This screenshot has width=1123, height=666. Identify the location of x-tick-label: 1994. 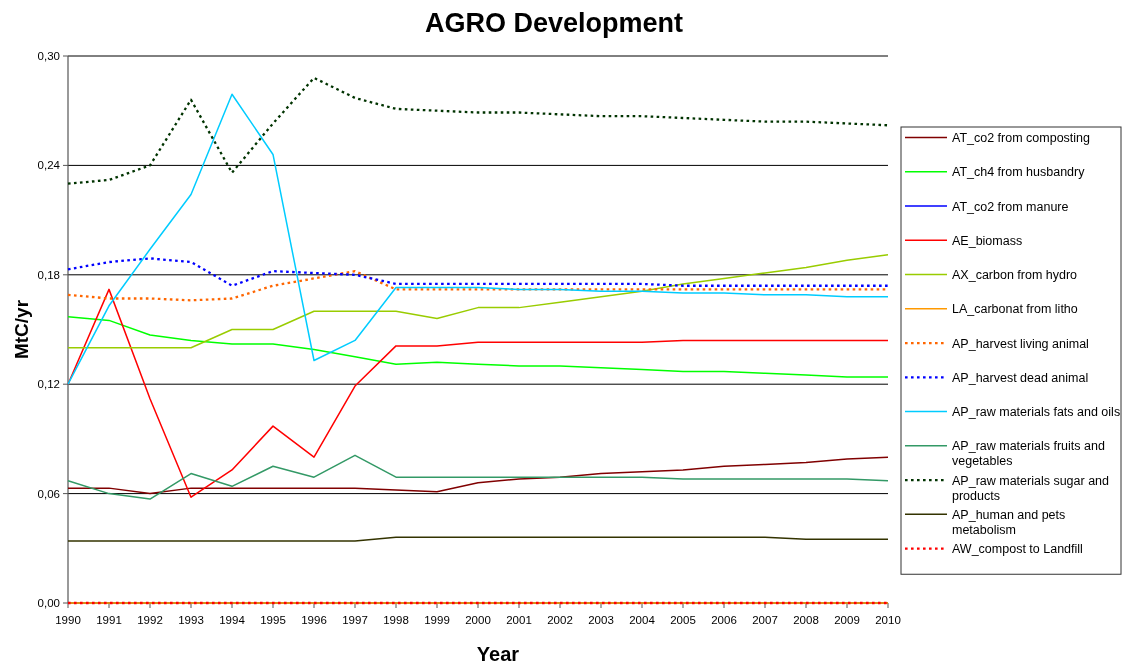
(232, 620).